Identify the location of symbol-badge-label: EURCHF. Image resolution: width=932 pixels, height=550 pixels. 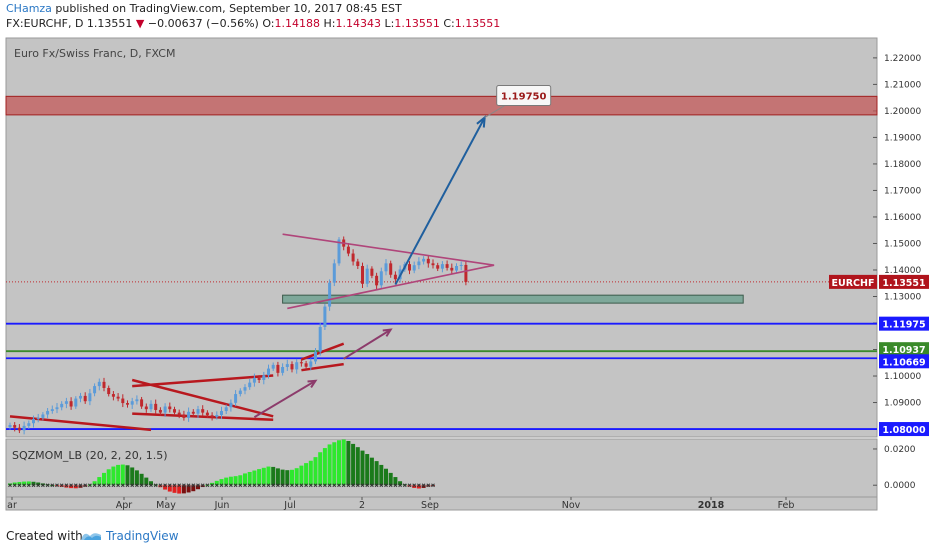
(853, 283).